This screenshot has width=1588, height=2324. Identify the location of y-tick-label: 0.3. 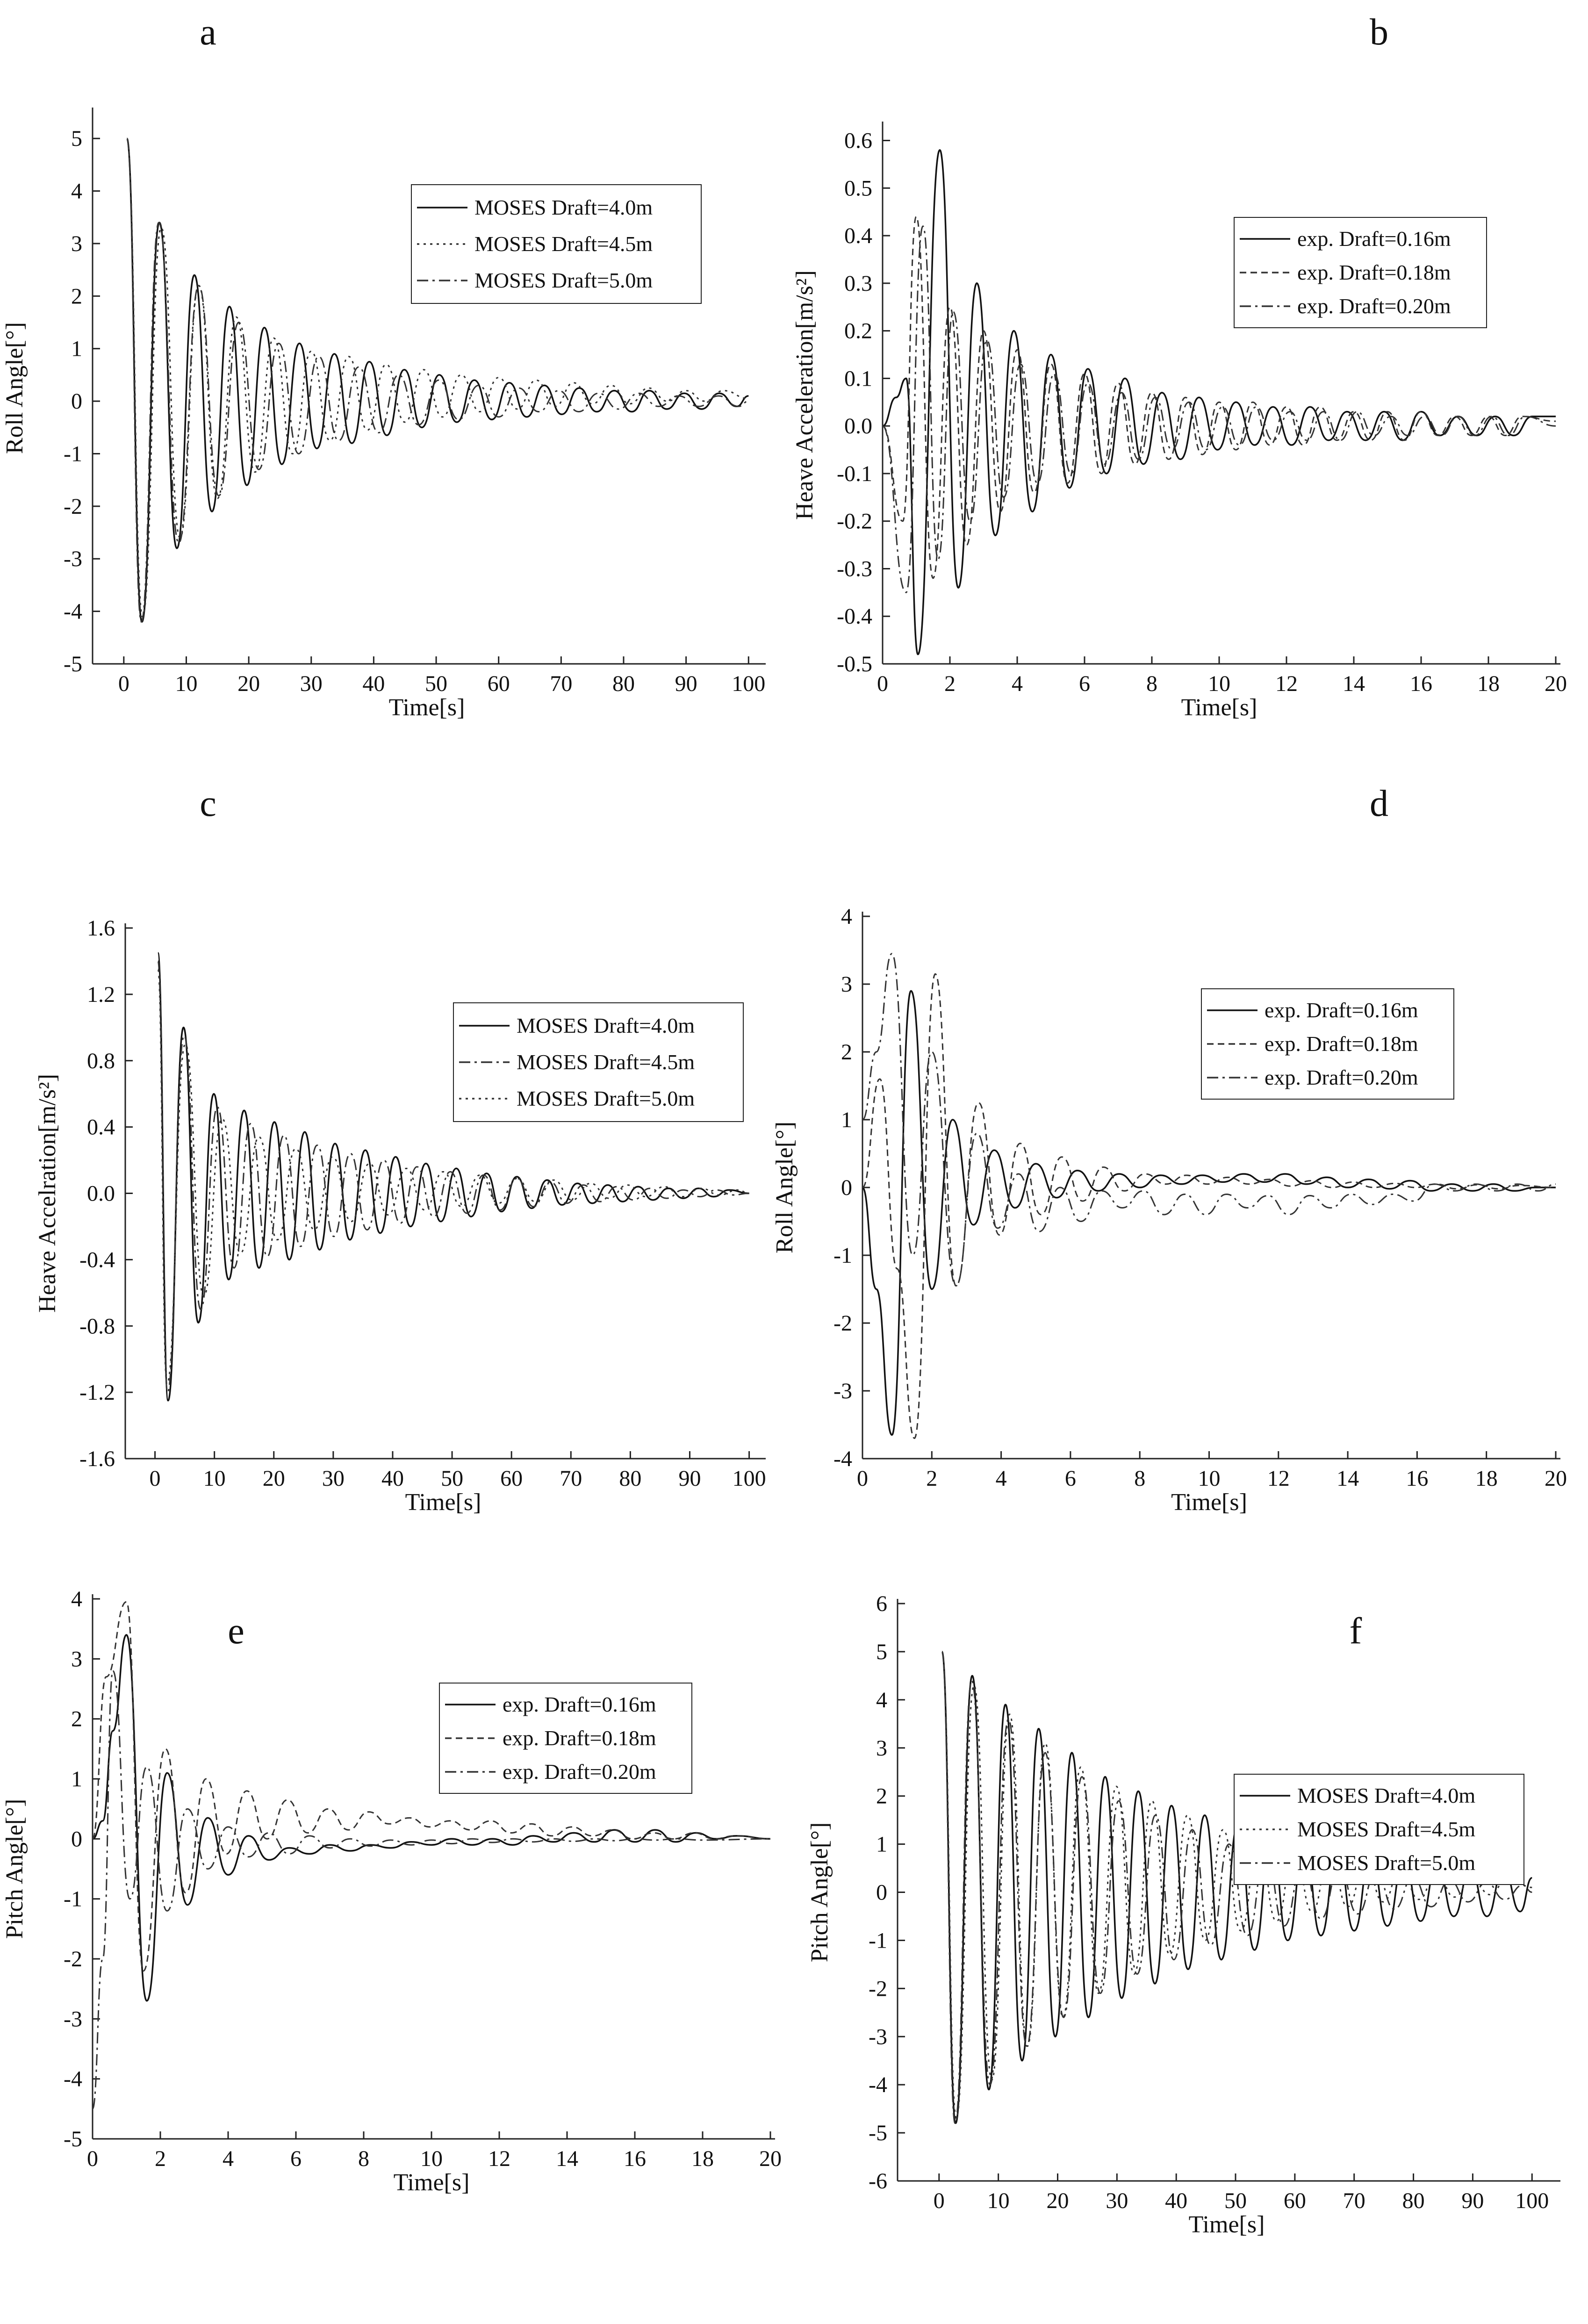
(858, 283).